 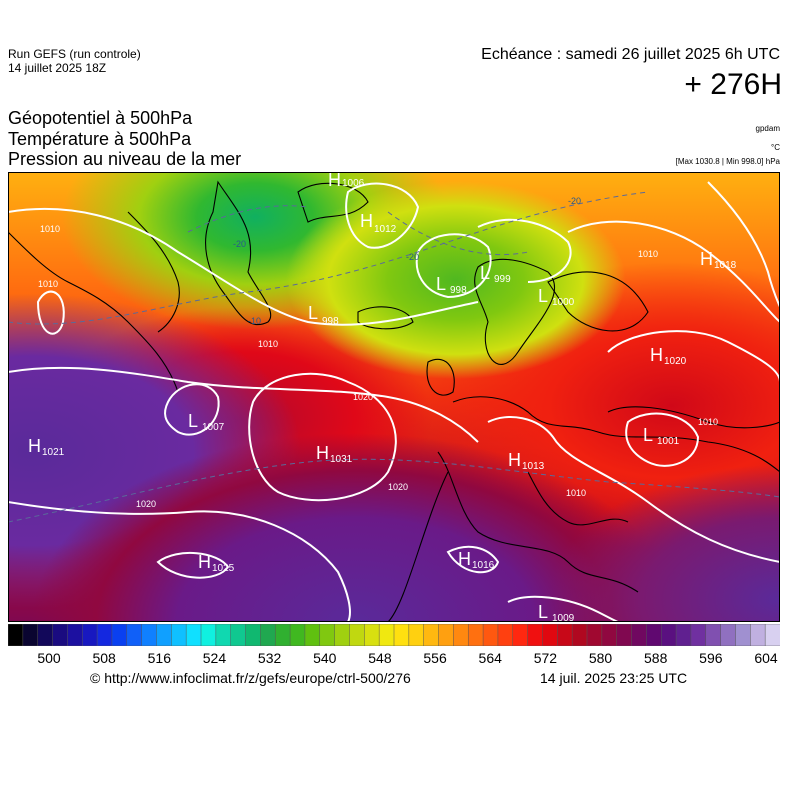 I want to click on pressure-center: H 1018, so click(x=718, y=260).